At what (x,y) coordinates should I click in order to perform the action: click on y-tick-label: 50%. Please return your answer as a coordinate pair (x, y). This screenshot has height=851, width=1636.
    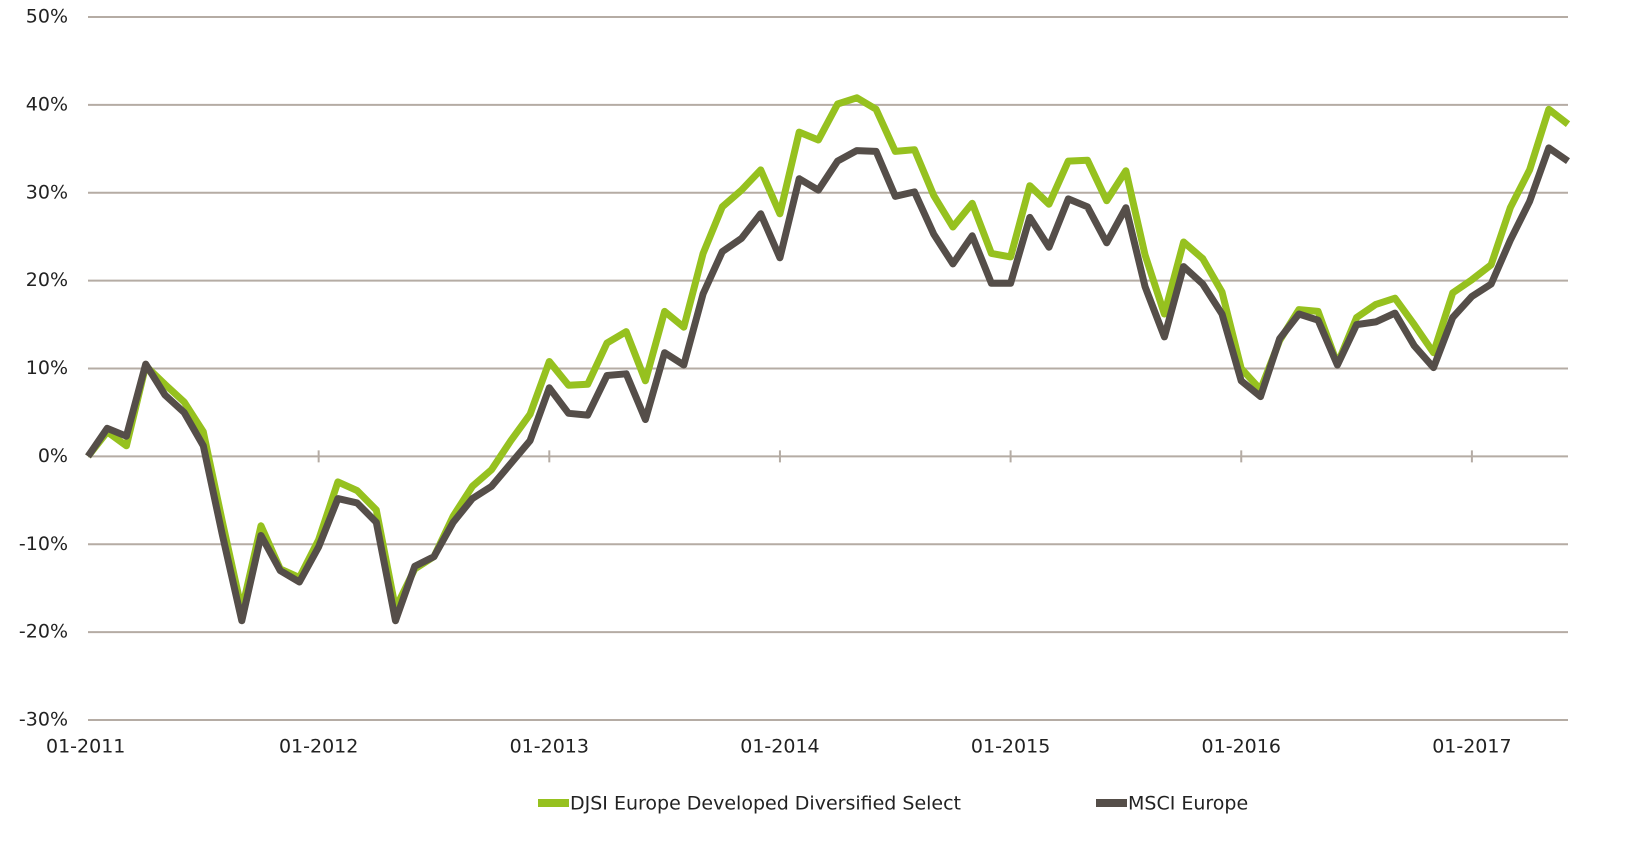
    Looking at the image, I should click on (47, 17).